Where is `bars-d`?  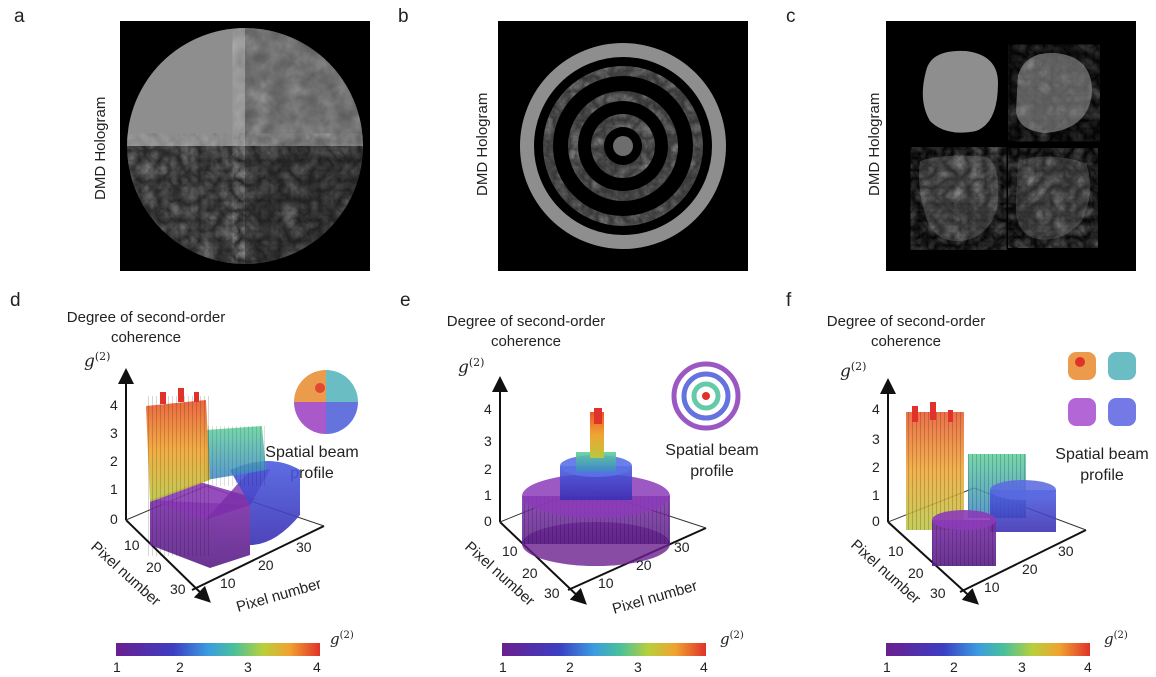 bars-d is located at coordinates (223, 478).